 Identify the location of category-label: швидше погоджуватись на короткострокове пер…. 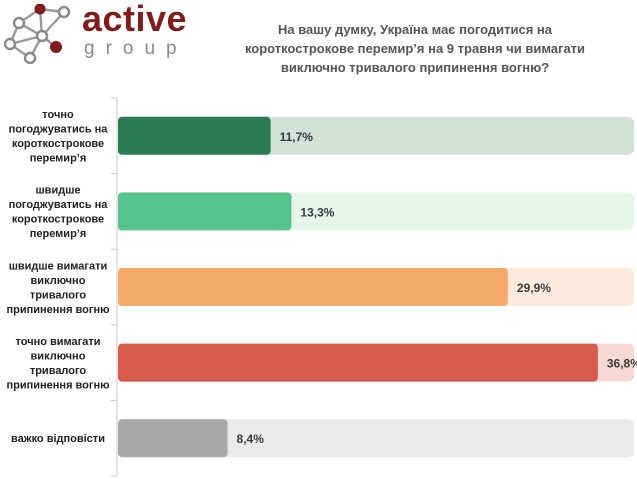
(59, 213).